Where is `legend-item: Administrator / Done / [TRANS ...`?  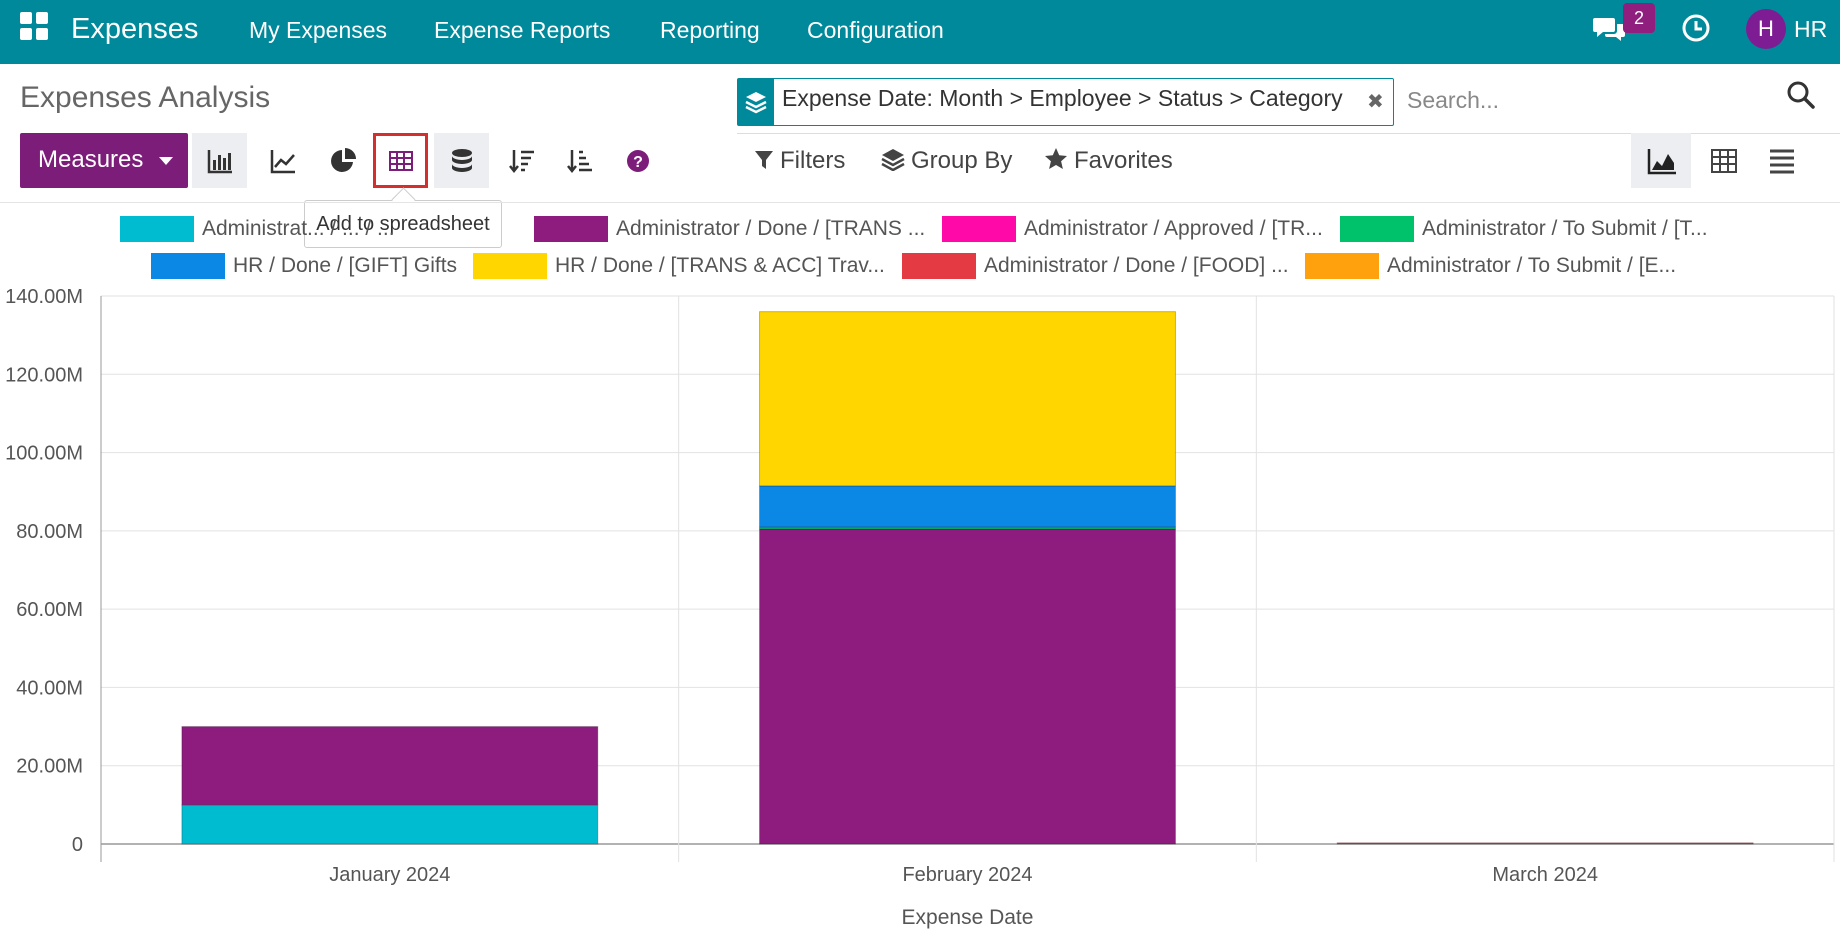
legend-item: Administrator / Done / [TRANS ... is located at coordinates (729, 231).